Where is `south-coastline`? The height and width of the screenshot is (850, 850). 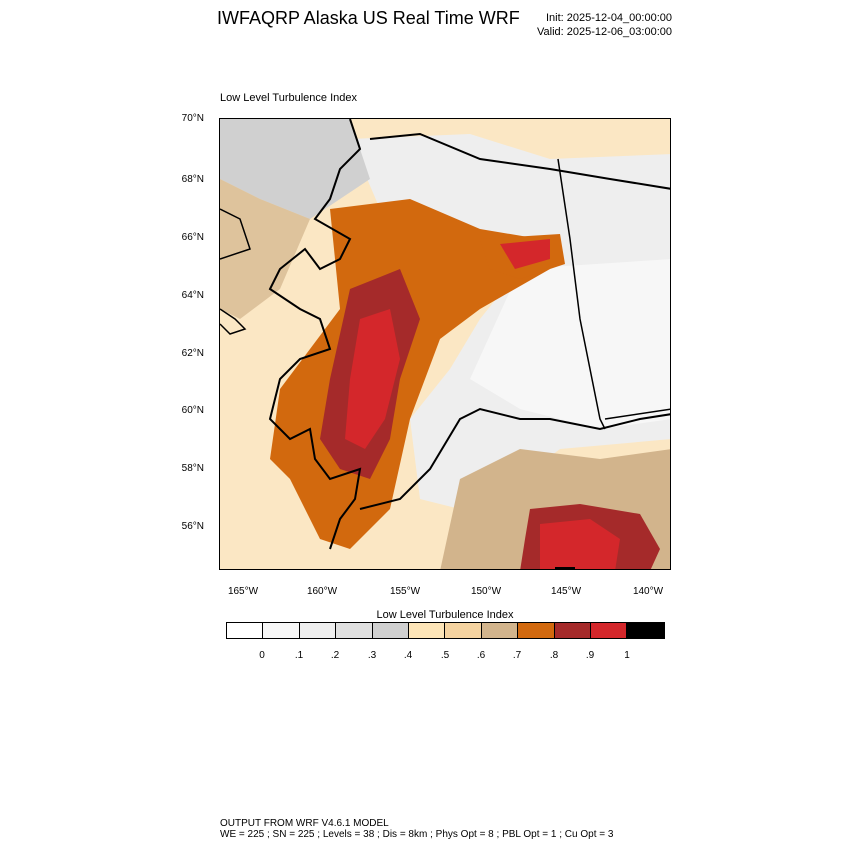 south-coastline is located at coordinates (514, 458).